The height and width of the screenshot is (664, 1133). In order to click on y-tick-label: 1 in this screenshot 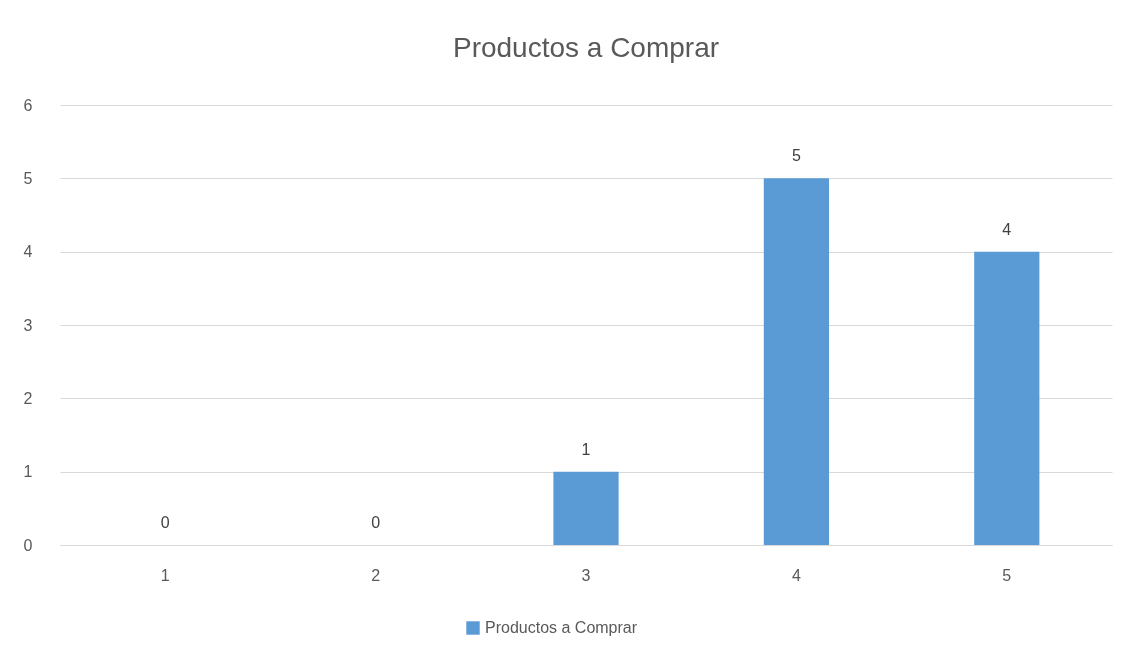, I will do `click(28, 472)`.